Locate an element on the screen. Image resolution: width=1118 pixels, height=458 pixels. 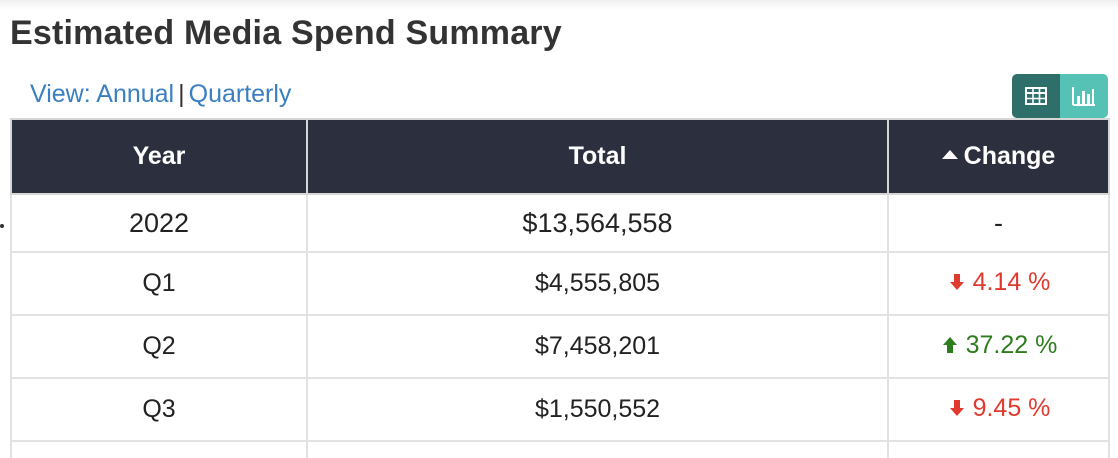
header-change: Change is located at coordinates (998, 156).